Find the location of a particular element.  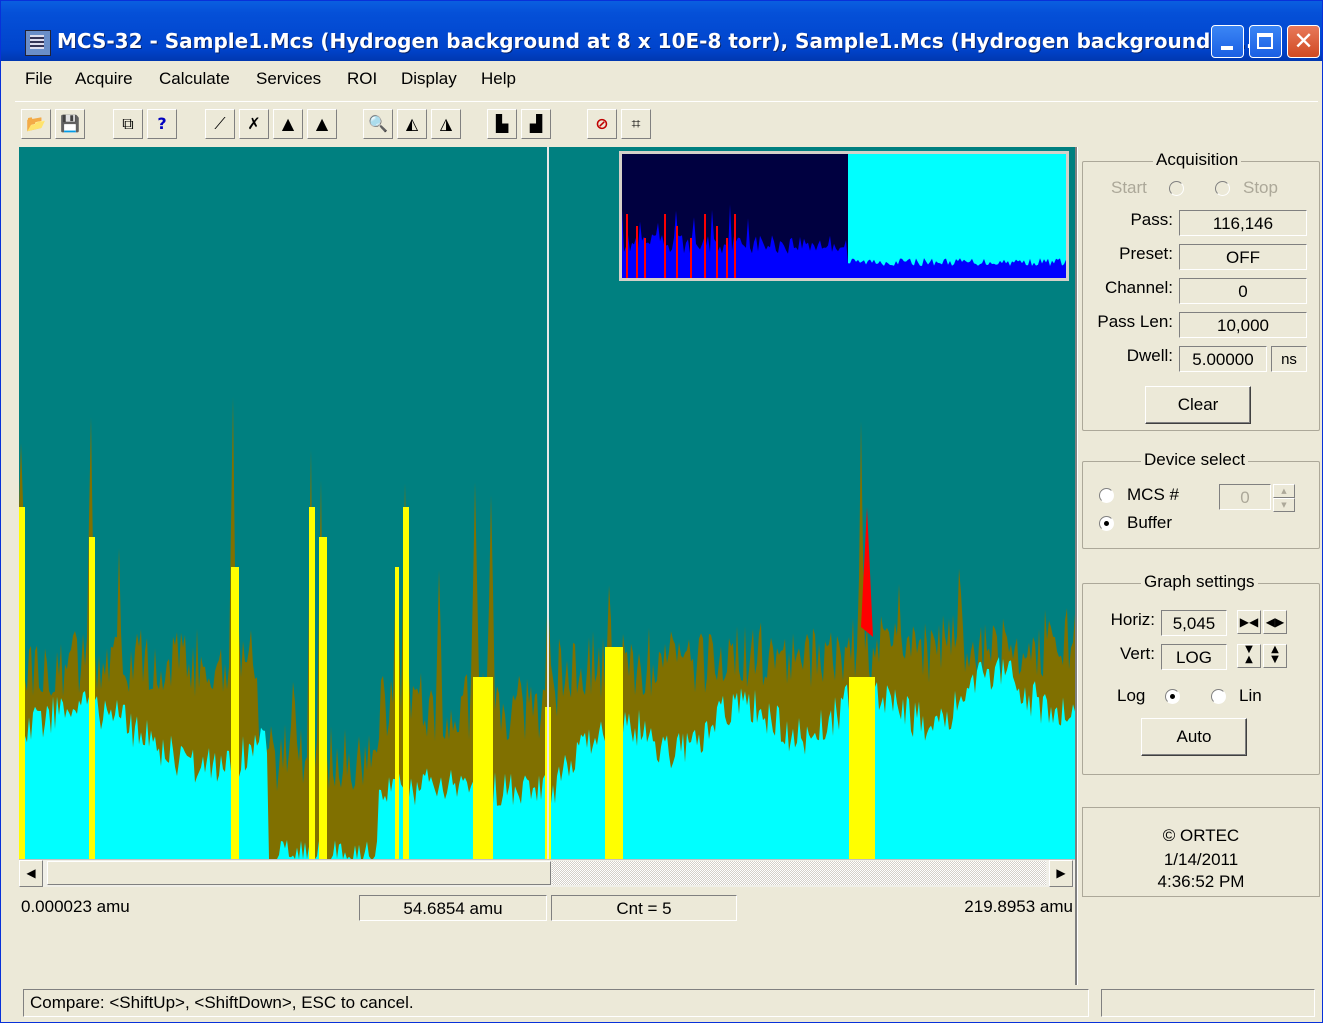

lin-radio is located at coordinates (1218, 696).